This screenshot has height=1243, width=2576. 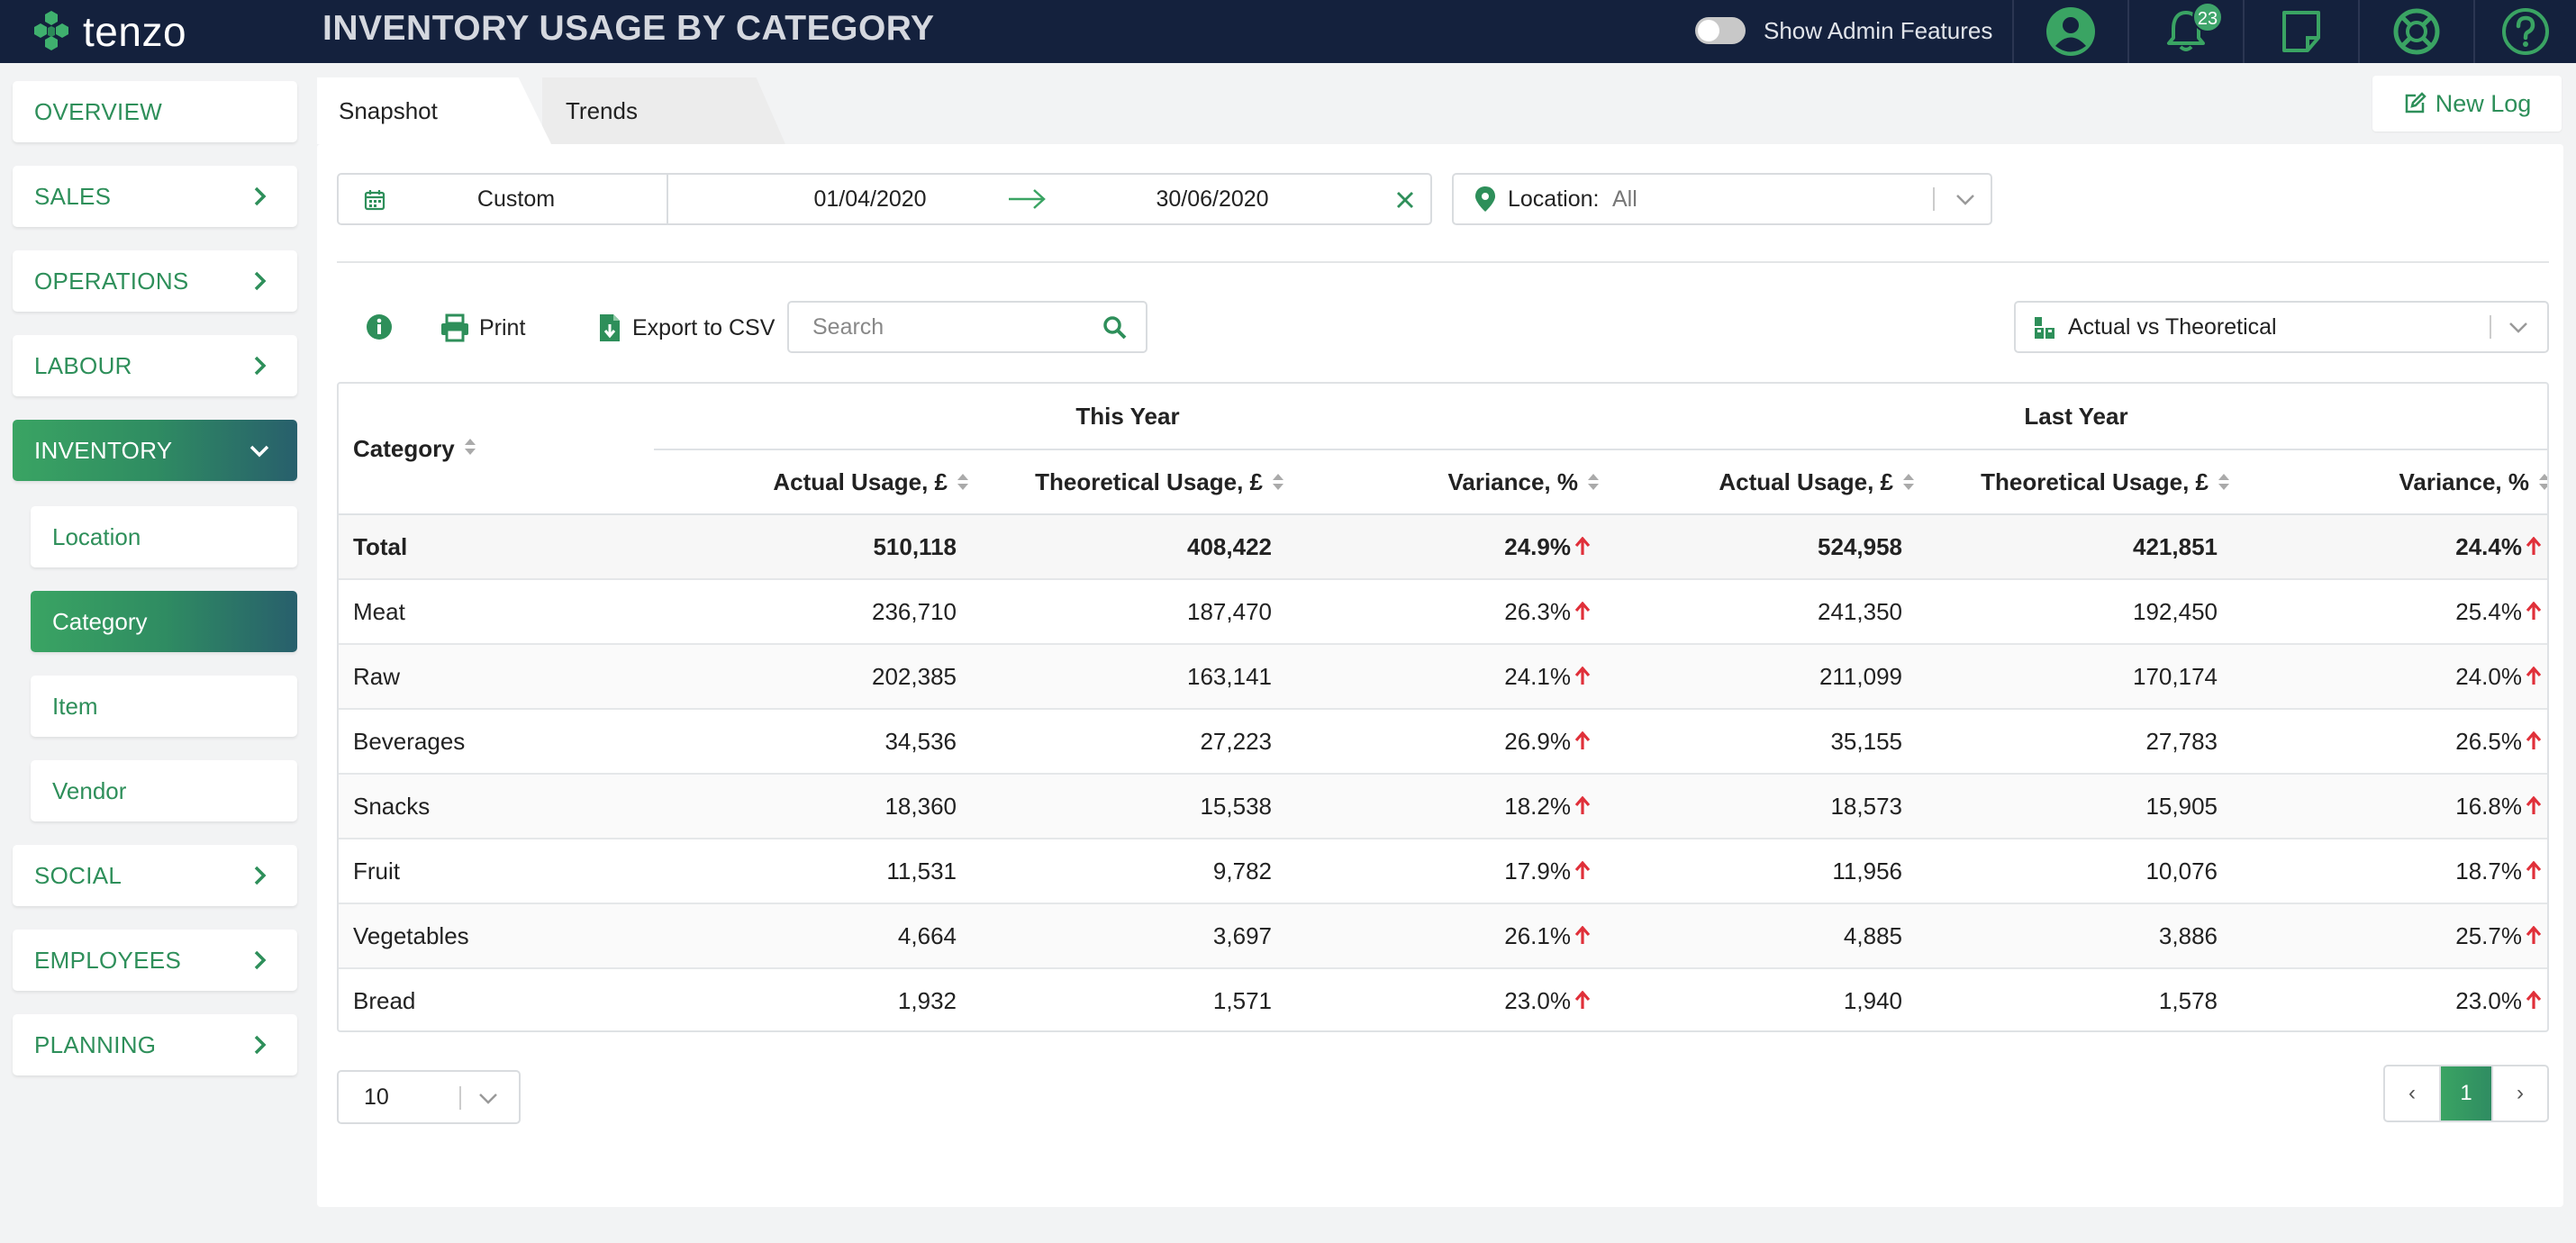 I want to click on cell-value: 187,470, so click(x=1229, y=611).